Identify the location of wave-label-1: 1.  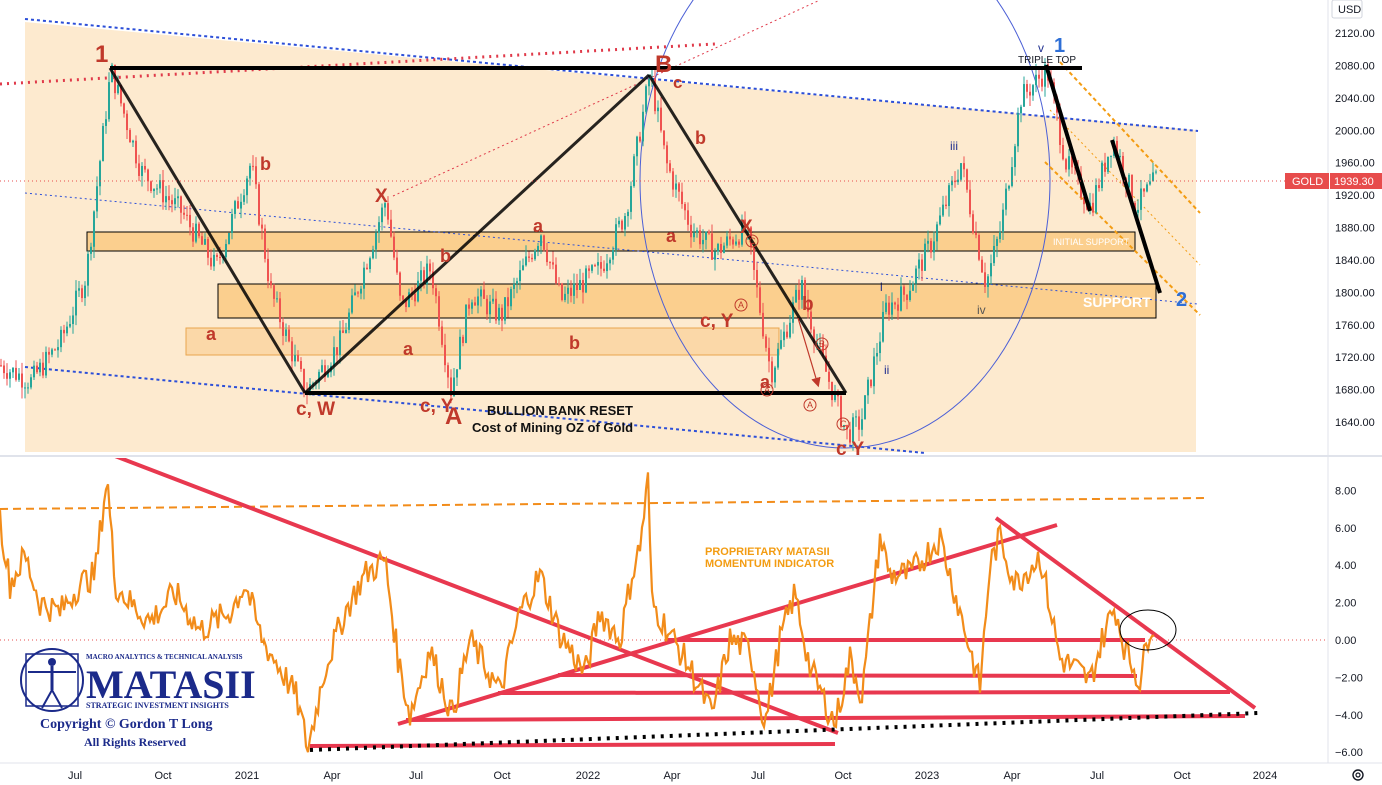
(101, 54).